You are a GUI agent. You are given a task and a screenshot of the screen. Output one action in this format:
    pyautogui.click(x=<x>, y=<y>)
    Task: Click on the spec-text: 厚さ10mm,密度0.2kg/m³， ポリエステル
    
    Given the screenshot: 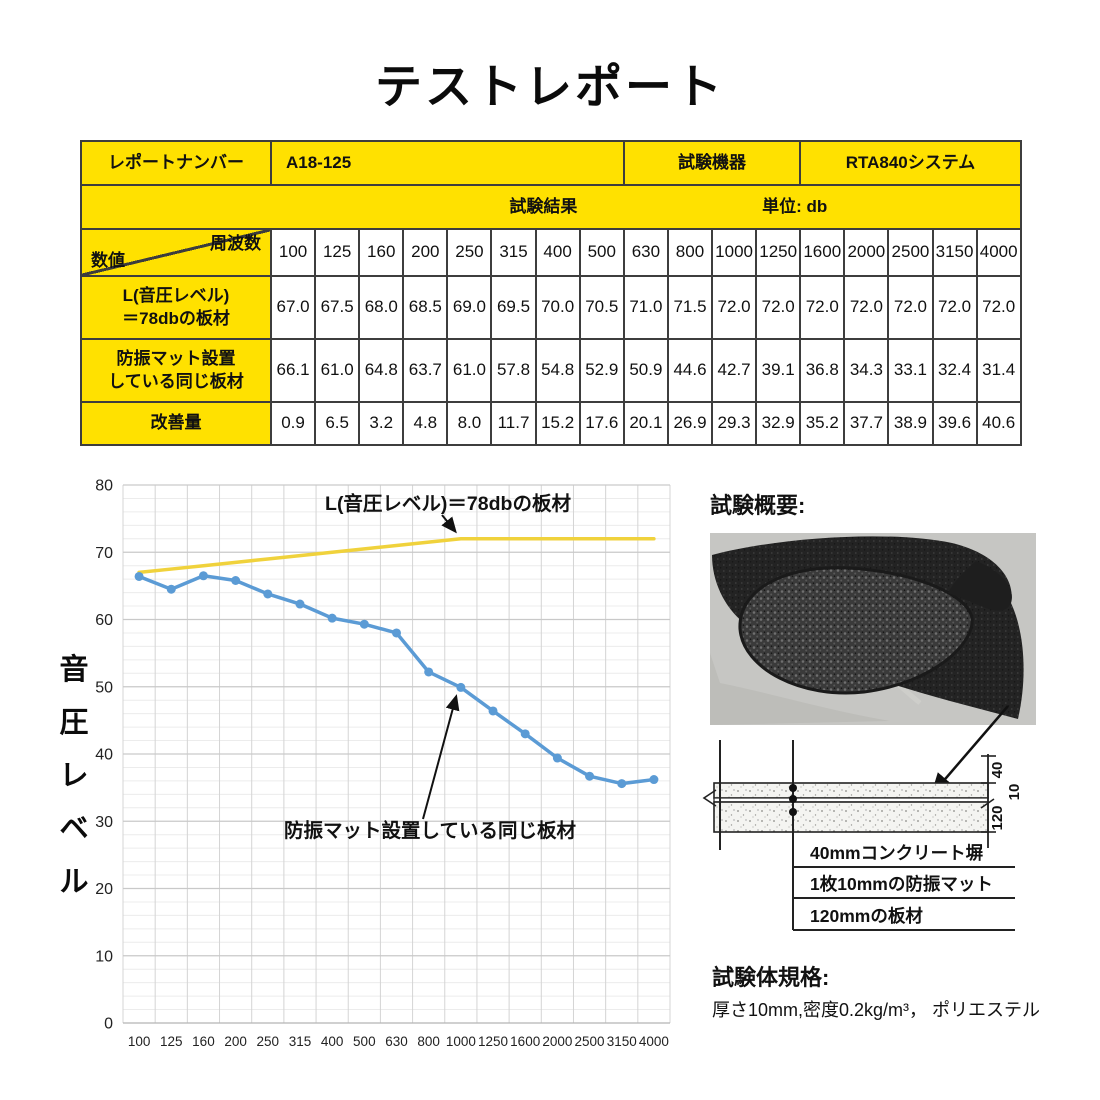 What is the action you would take?
    pyautogui.click(x=876, y=1010)
    